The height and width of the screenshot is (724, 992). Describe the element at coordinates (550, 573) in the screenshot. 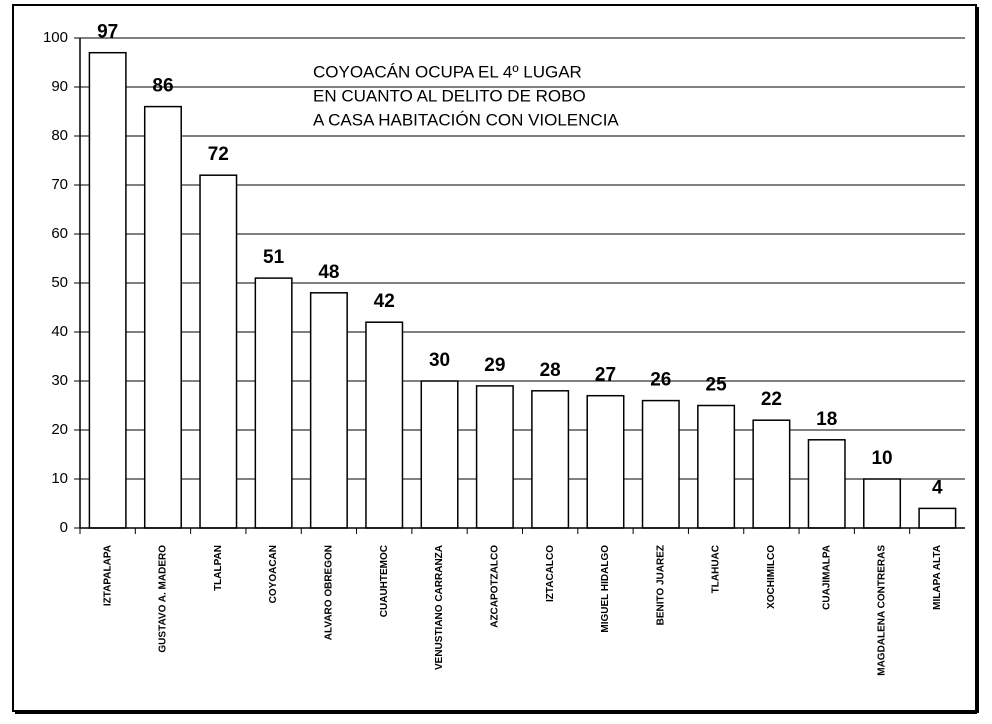

I see `x-tick-label: IZTACALCO` at that location.